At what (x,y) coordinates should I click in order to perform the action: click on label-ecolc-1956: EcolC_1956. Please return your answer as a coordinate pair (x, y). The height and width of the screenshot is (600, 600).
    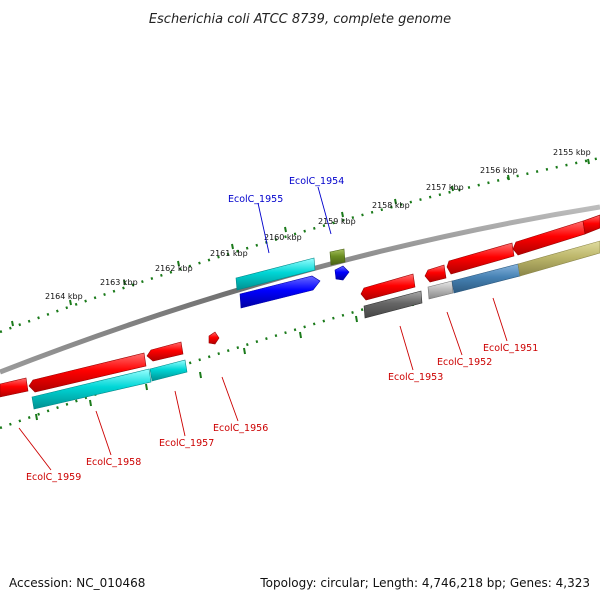
    Looking at the image, I should click on (240, 428).